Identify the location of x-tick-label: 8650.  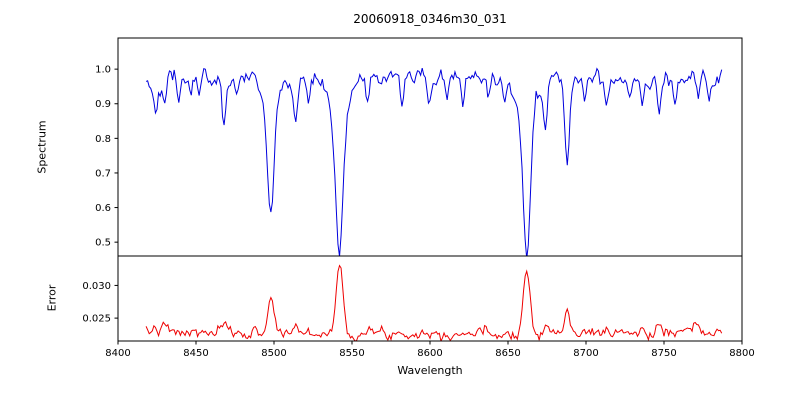
(507, 353).